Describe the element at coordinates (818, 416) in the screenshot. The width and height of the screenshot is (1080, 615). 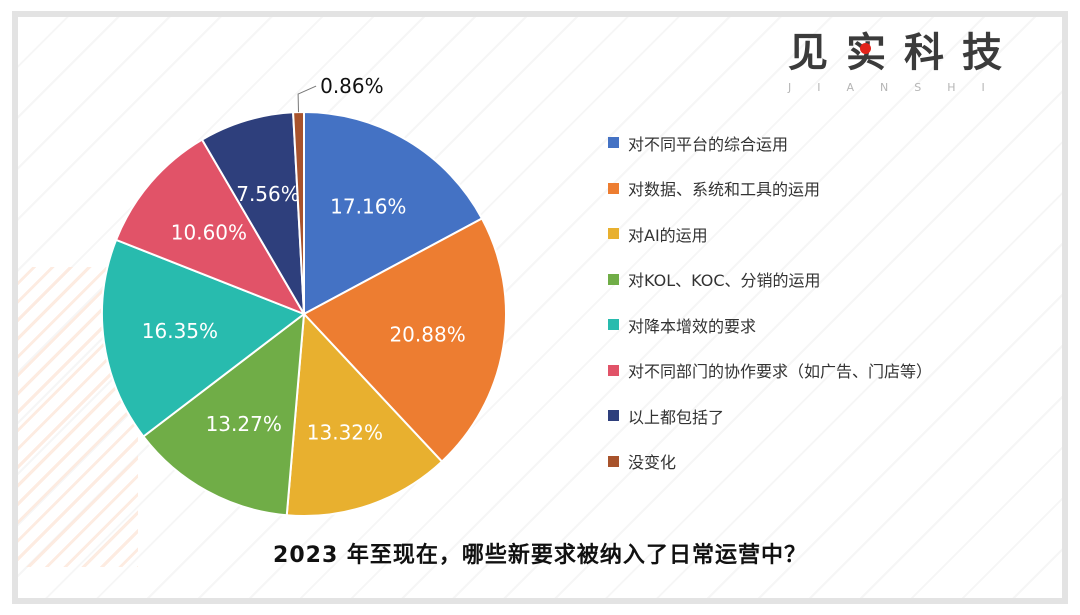
I see `legend-item-7: 以上都包括了` at that location.